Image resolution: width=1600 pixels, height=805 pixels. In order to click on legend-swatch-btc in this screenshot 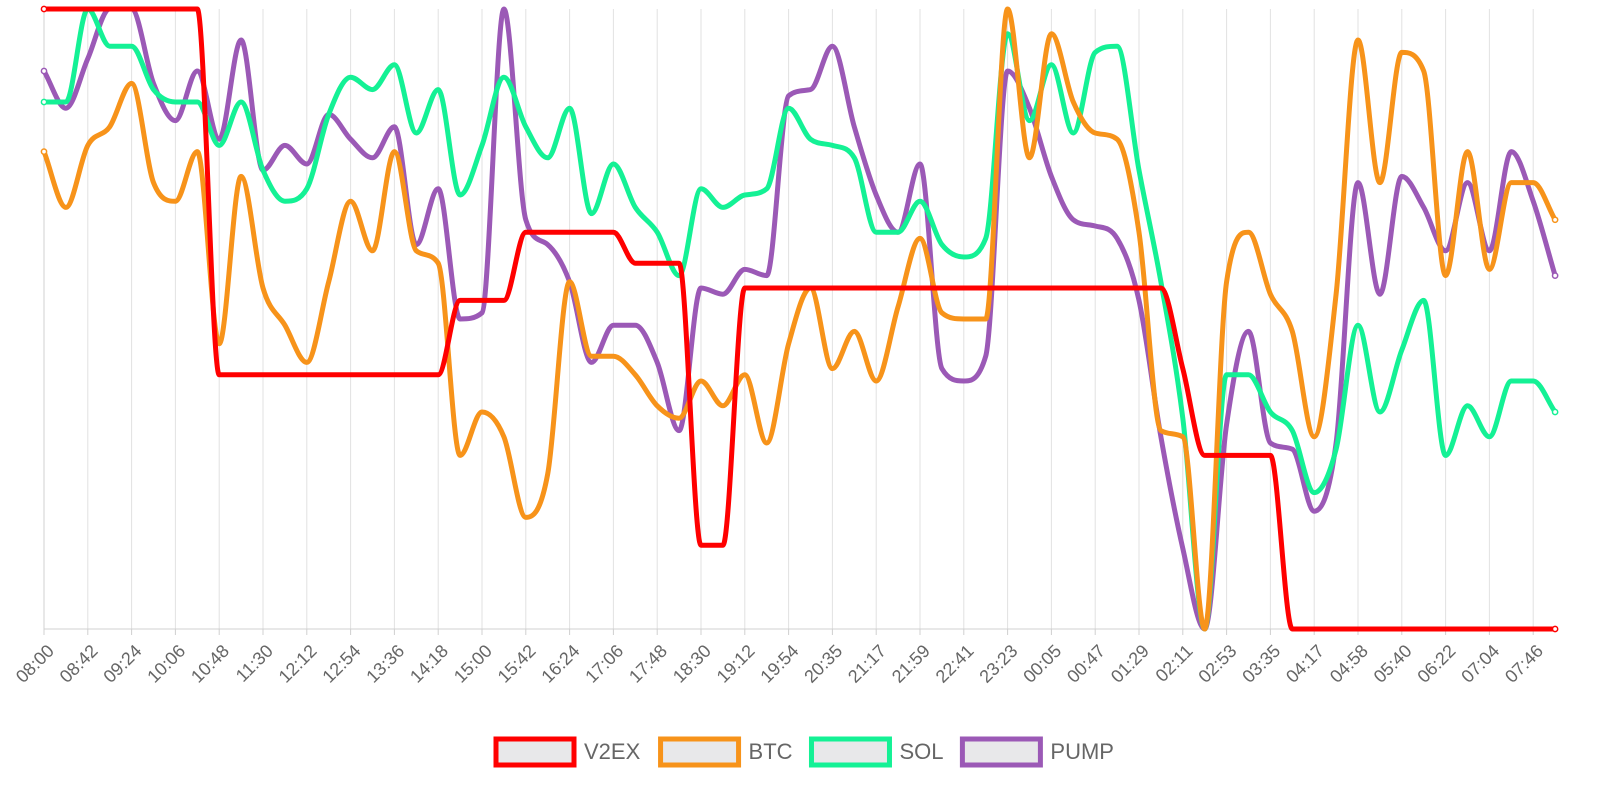, I will do `click(700, 752)`.